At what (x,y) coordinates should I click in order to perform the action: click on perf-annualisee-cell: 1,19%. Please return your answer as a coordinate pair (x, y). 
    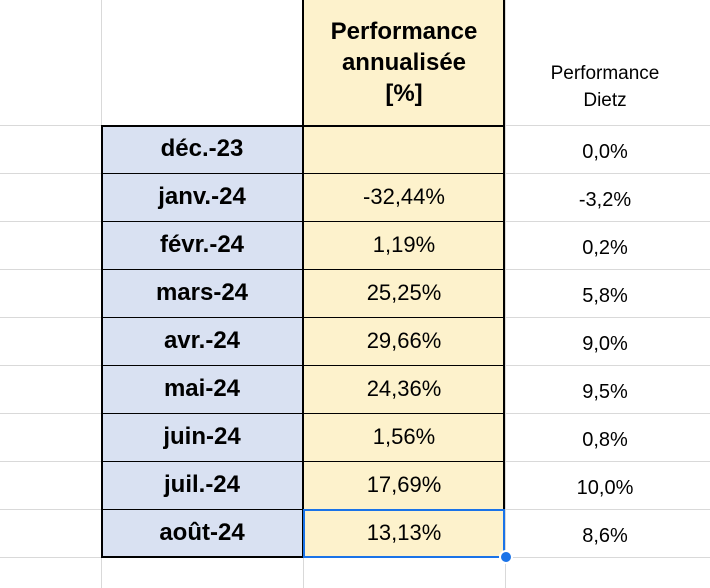
    Looking at the image, I should click on (404, 245).